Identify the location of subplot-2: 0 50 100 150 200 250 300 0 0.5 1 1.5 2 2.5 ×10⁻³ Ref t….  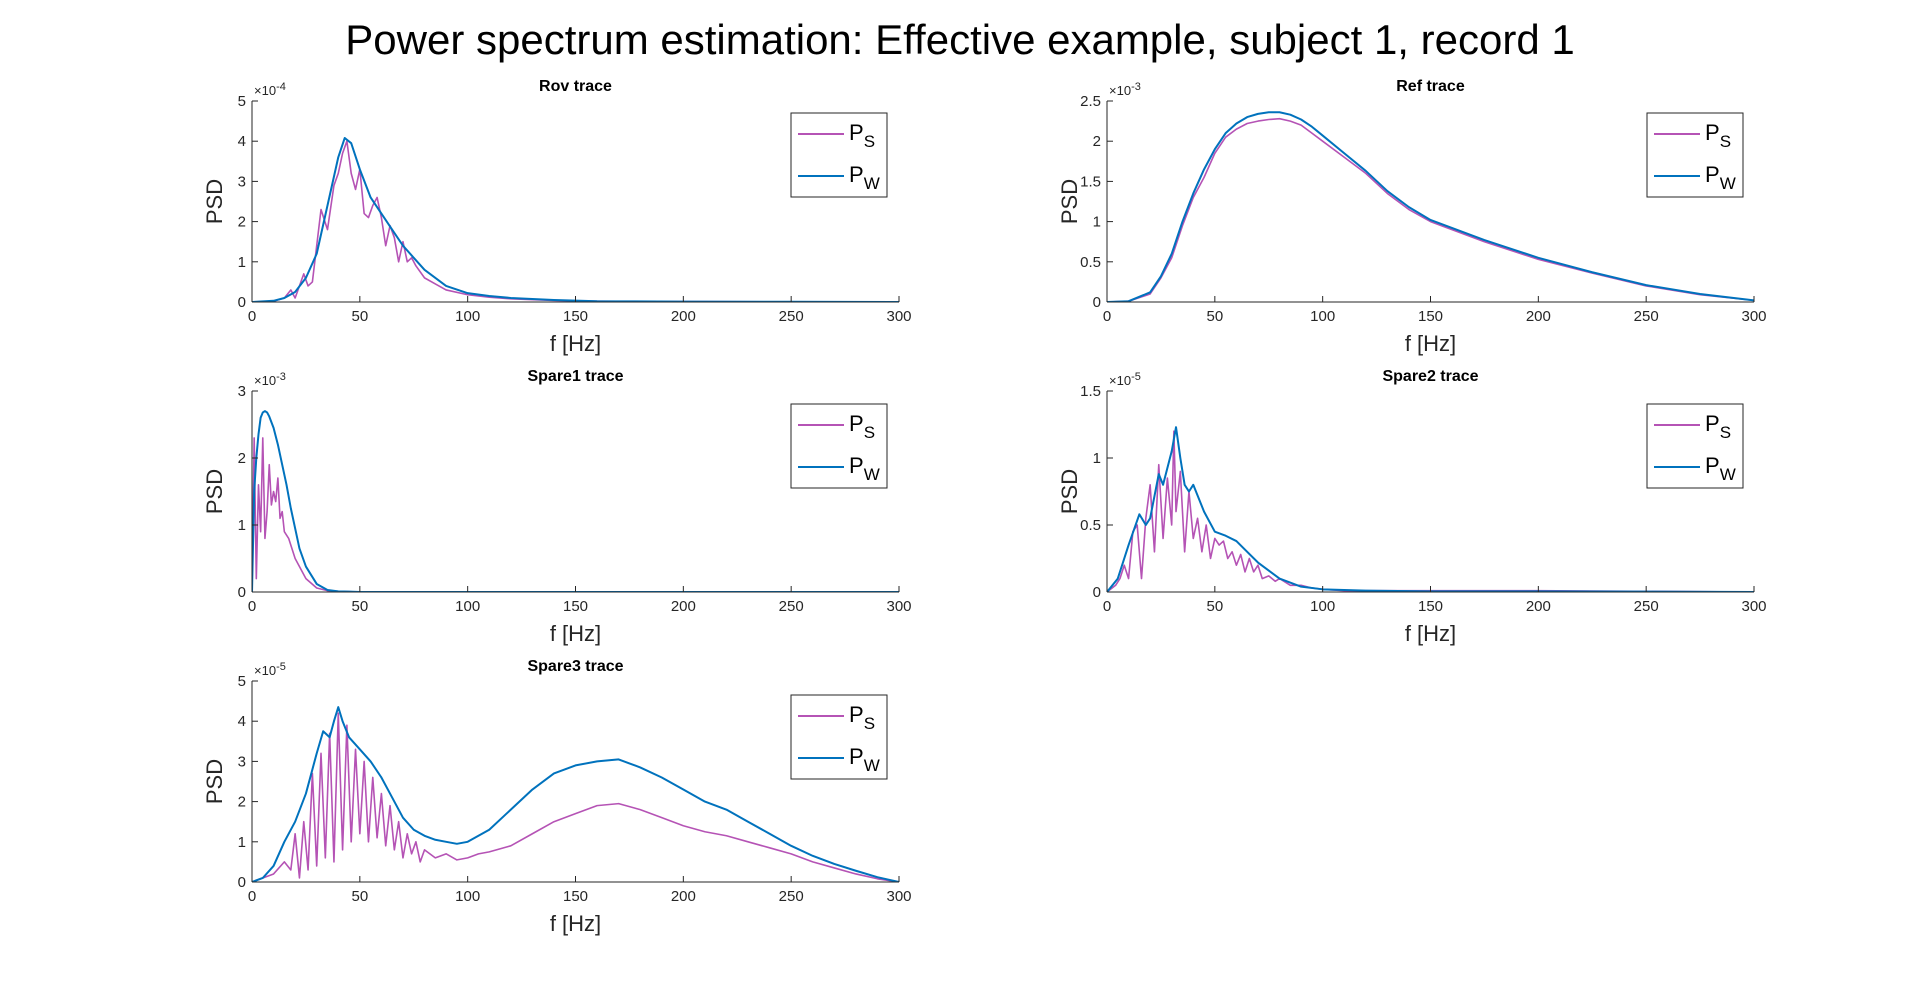
(1412, 217).